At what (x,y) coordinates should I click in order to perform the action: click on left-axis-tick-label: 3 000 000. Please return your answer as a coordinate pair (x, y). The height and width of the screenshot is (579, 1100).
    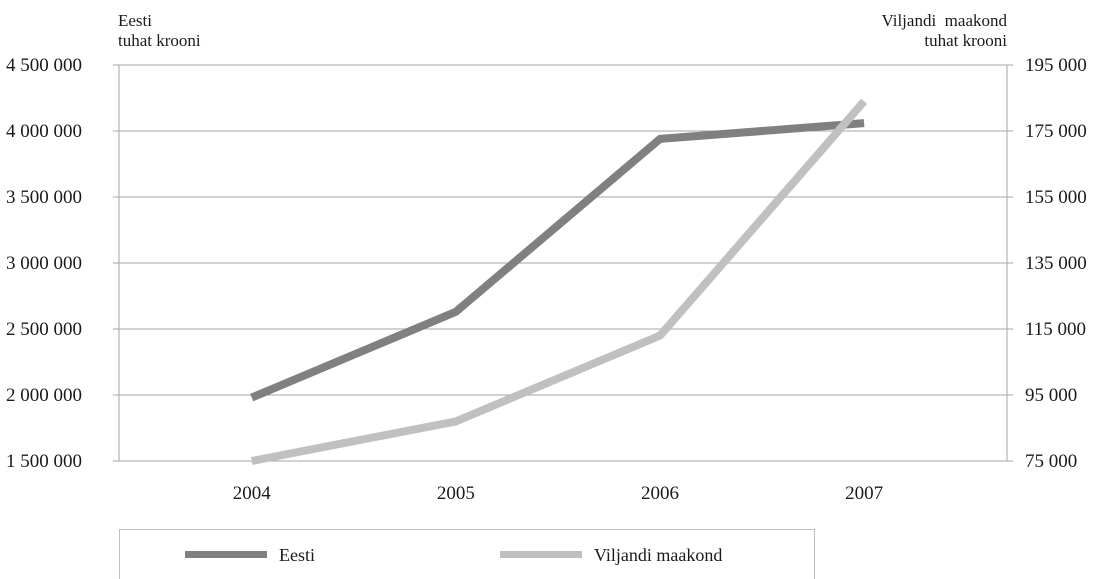
    Looking at the image, I should click on (44, 263).